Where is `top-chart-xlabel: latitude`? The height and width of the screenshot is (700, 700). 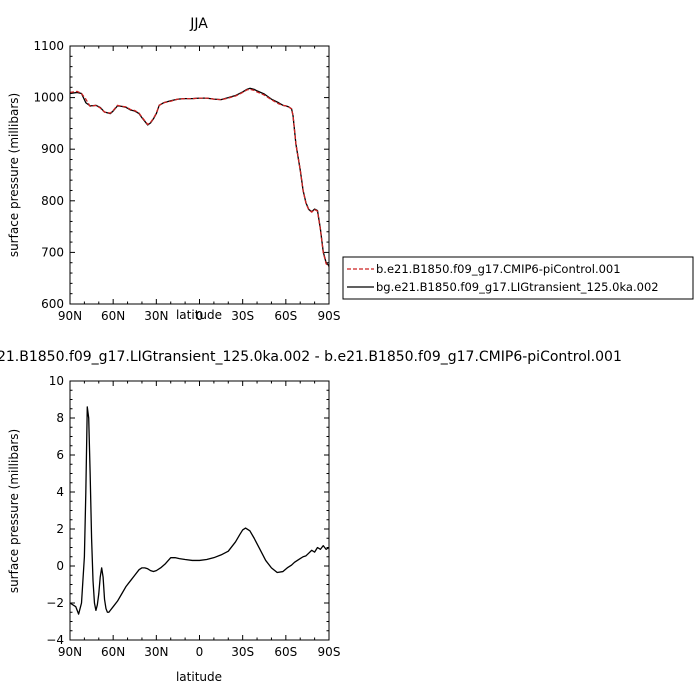 top-chart-xlabel: latitude is located at coordinates (199, 315).